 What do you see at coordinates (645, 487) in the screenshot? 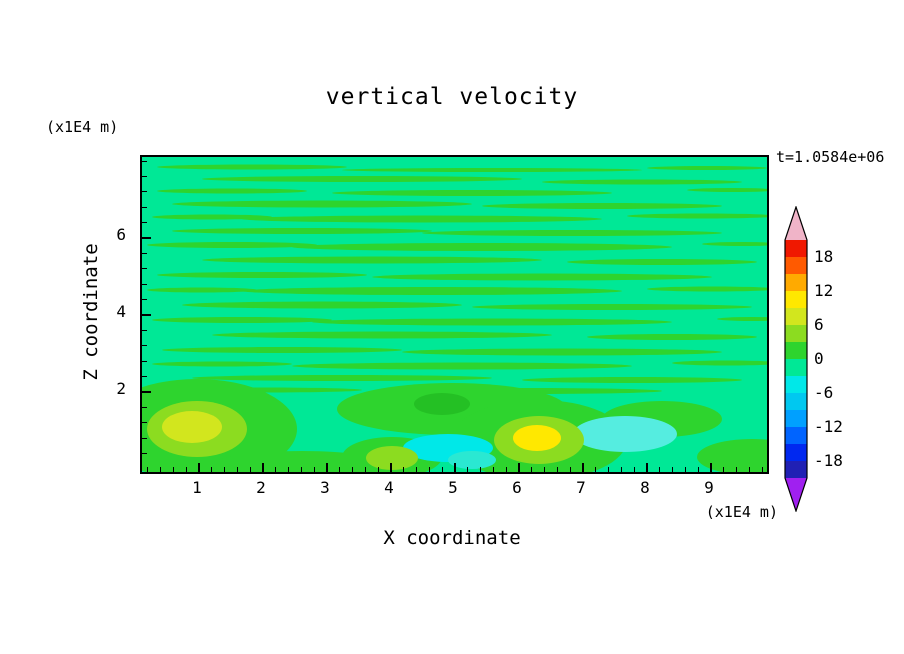
I see `x-tick-label: 8` at bounding box center [645, 487].